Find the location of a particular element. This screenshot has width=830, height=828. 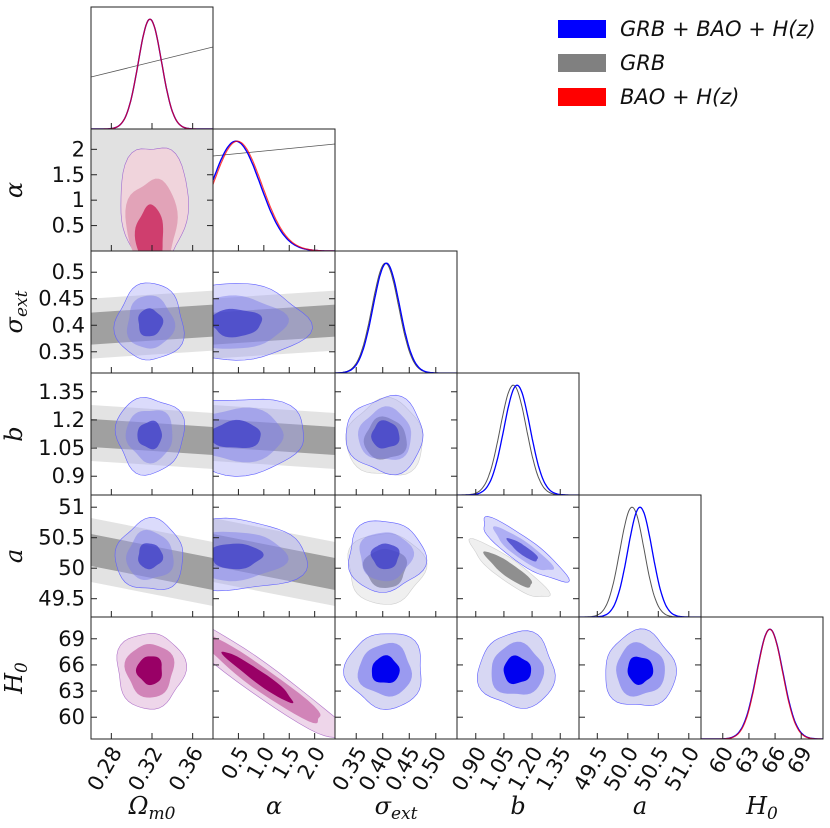

y-tick-label-H0: 69 is located at coordinates (71, 639).